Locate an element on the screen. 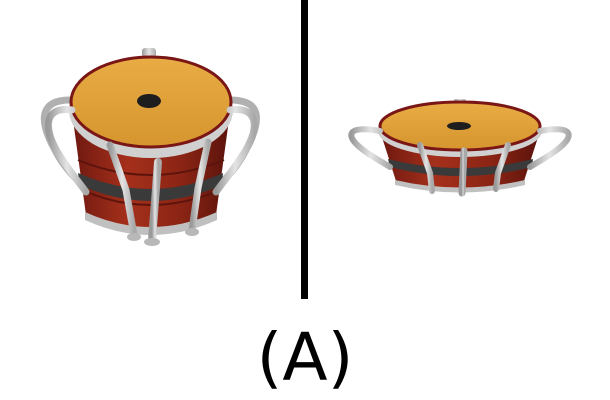 This screenshot has width=610, height=400. figure-caption: (A) is located at coordinates (305, 357).